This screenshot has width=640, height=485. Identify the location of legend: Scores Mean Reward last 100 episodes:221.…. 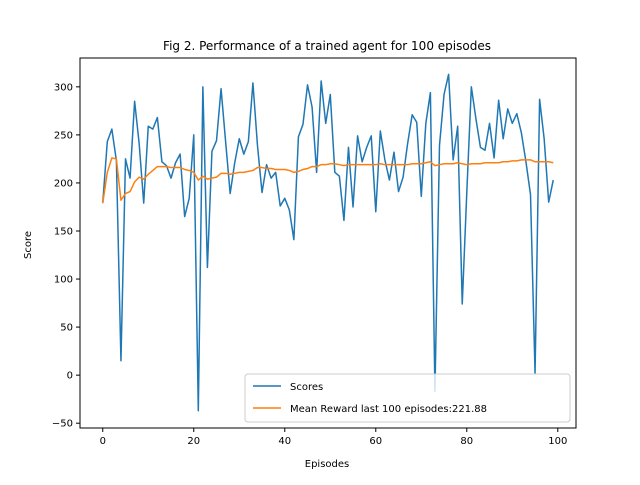
(407, 398).